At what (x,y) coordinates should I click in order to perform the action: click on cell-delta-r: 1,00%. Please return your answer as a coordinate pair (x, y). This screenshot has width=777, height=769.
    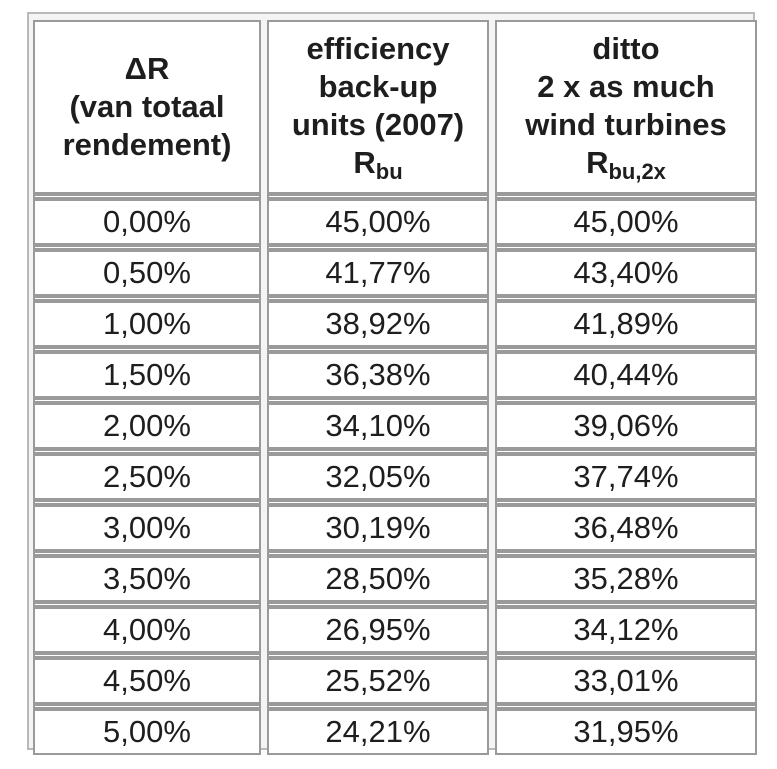
    Looking at the image, I should click on (147, 324).